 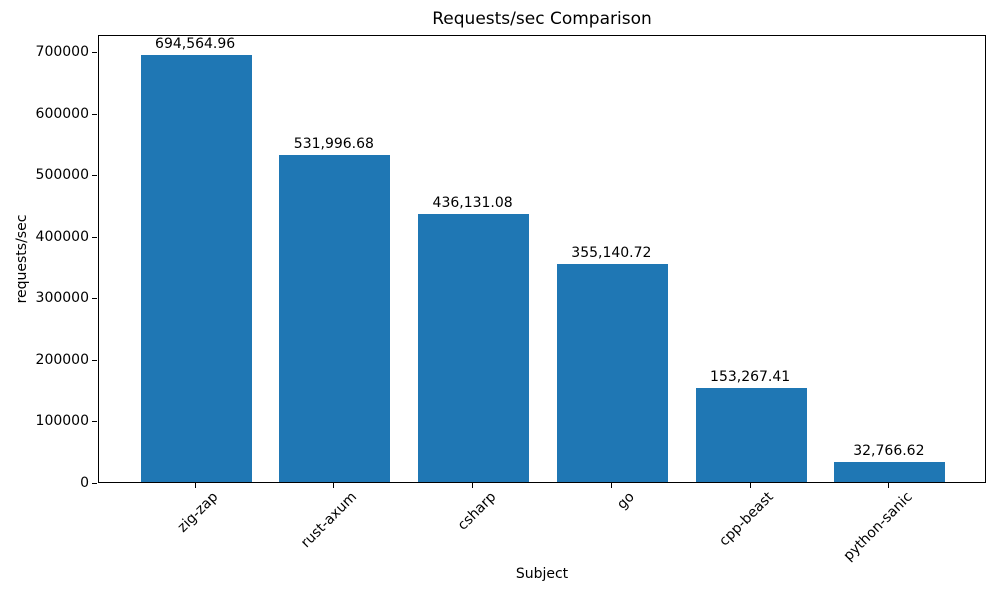 I want to click on x-tick-label: go, so click(x=626, y=501).